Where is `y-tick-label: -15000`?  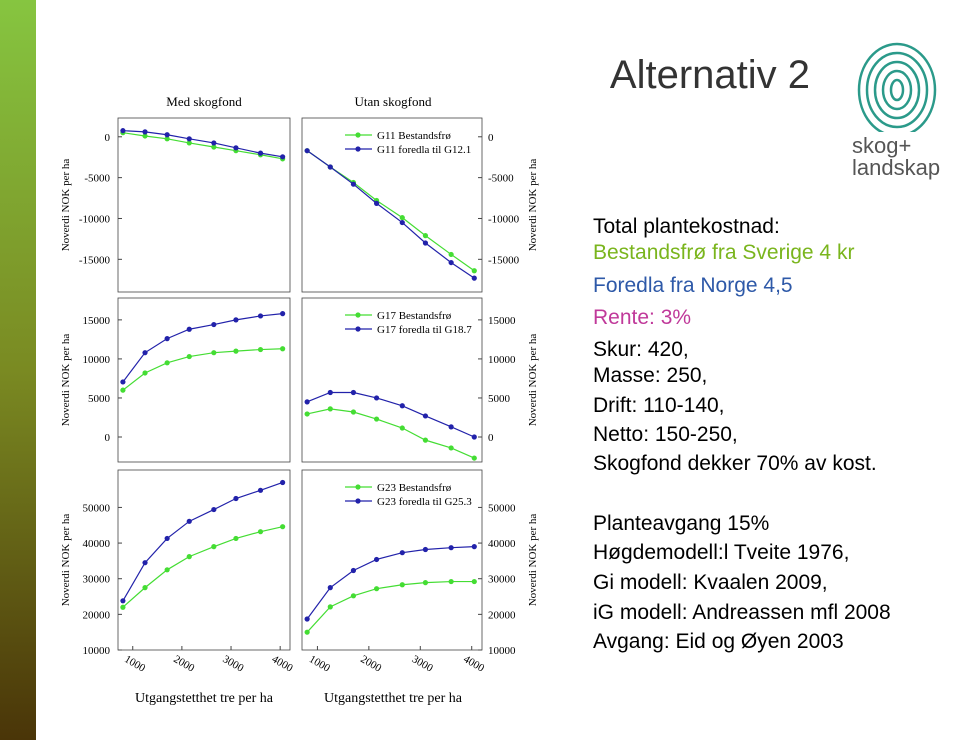
y-tick-label: -15000 is located at coordinates (95, 260).